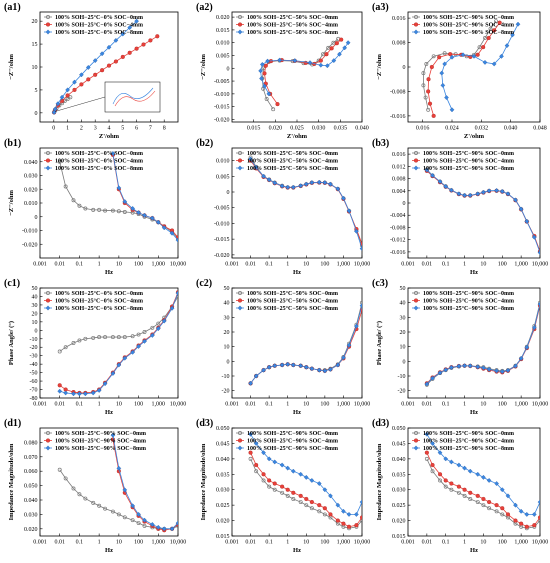 The width and height of the screenshot is (550, 563). What do you see at coordinates (250, 543) in the screenshot?
I see `x-tick-label: 0.01` at bounding box center [250, 543].